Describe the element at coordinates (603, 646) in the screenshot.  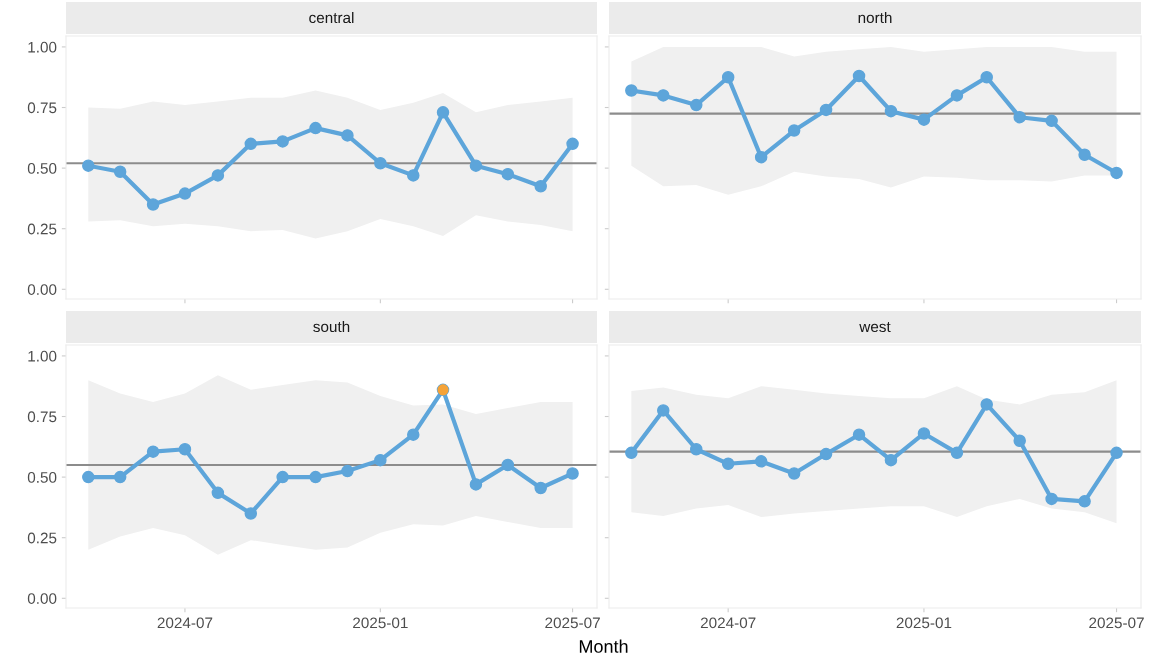
I see `x-axis-title: Month` at that location.